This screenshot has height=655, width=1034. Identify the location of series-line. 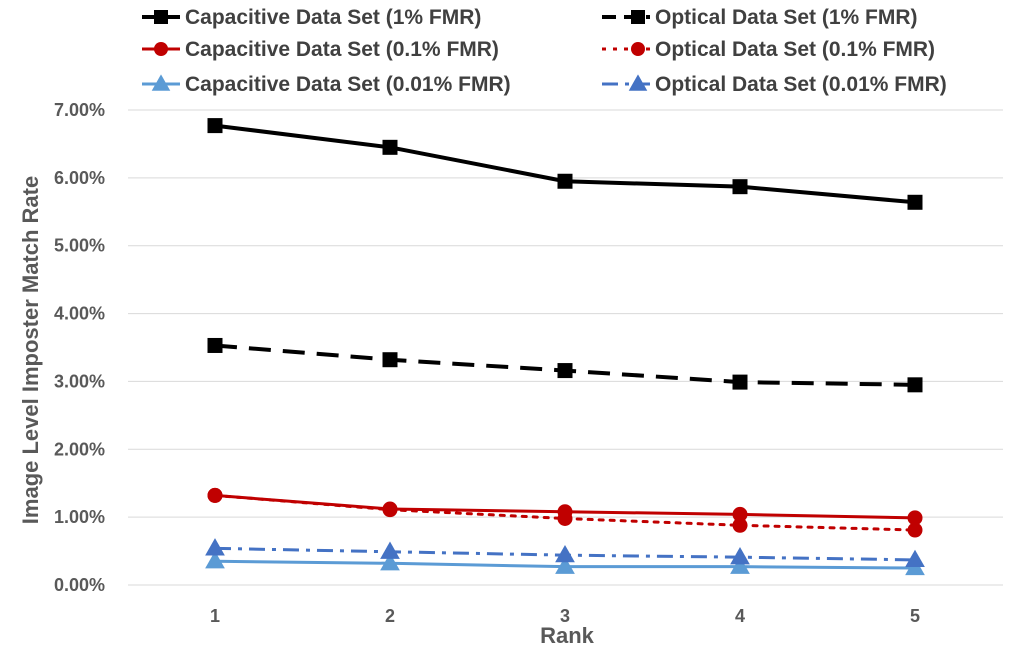
(565, 164).